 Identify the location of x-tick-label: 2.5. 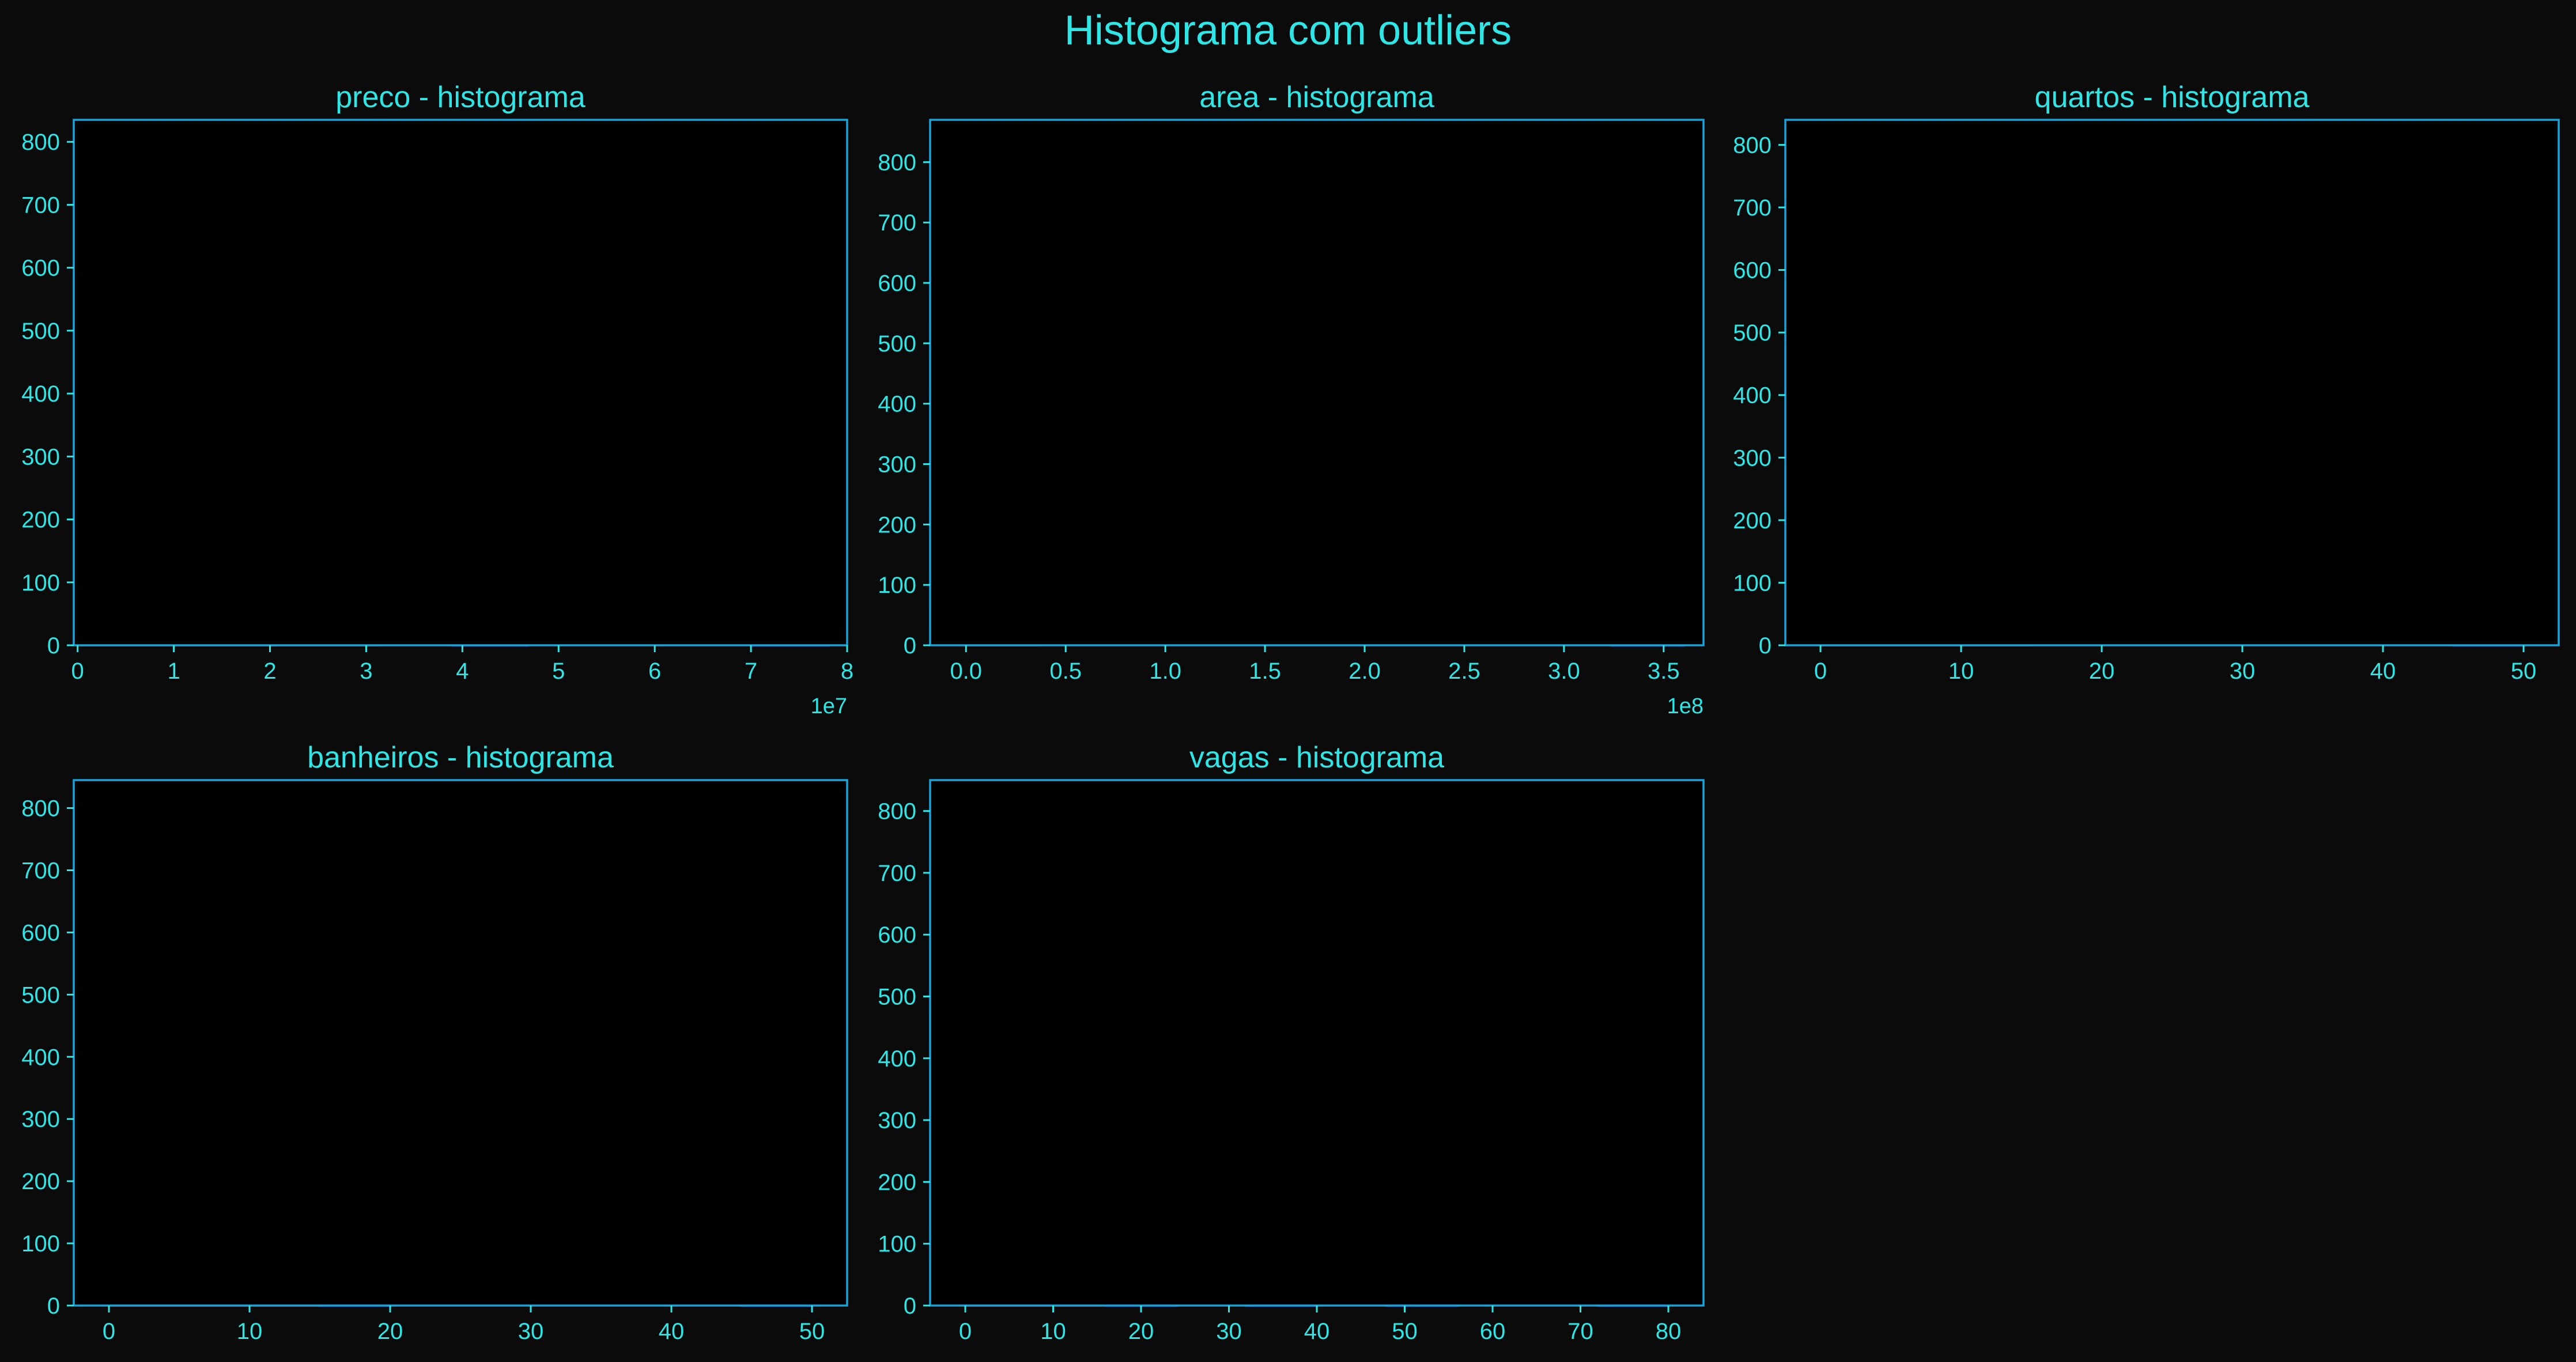
(1464, 671).